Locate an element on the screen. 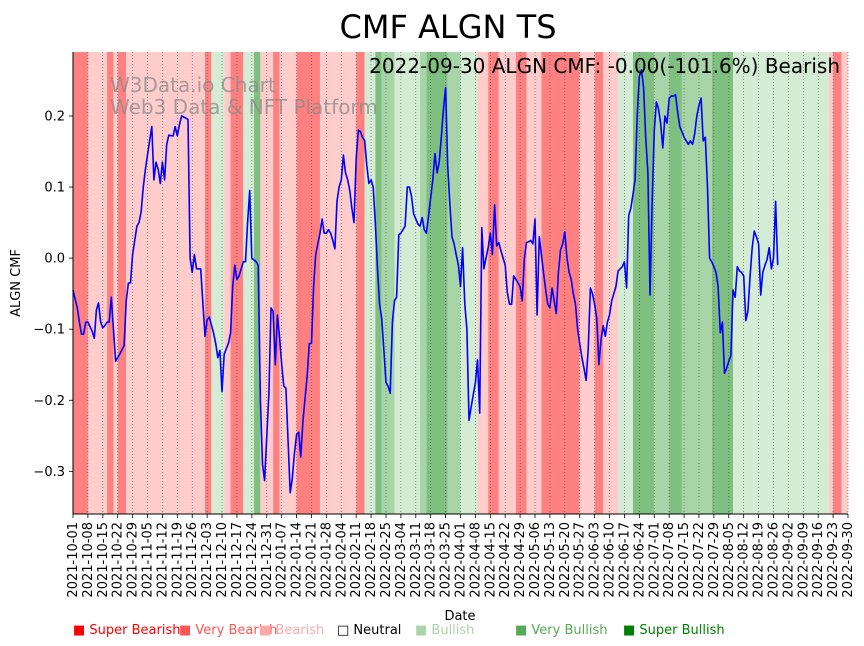 The width and height of the screenshot is (864, 646). x-tick-label: 2022-09-09 is located at coordinates (803, 560).